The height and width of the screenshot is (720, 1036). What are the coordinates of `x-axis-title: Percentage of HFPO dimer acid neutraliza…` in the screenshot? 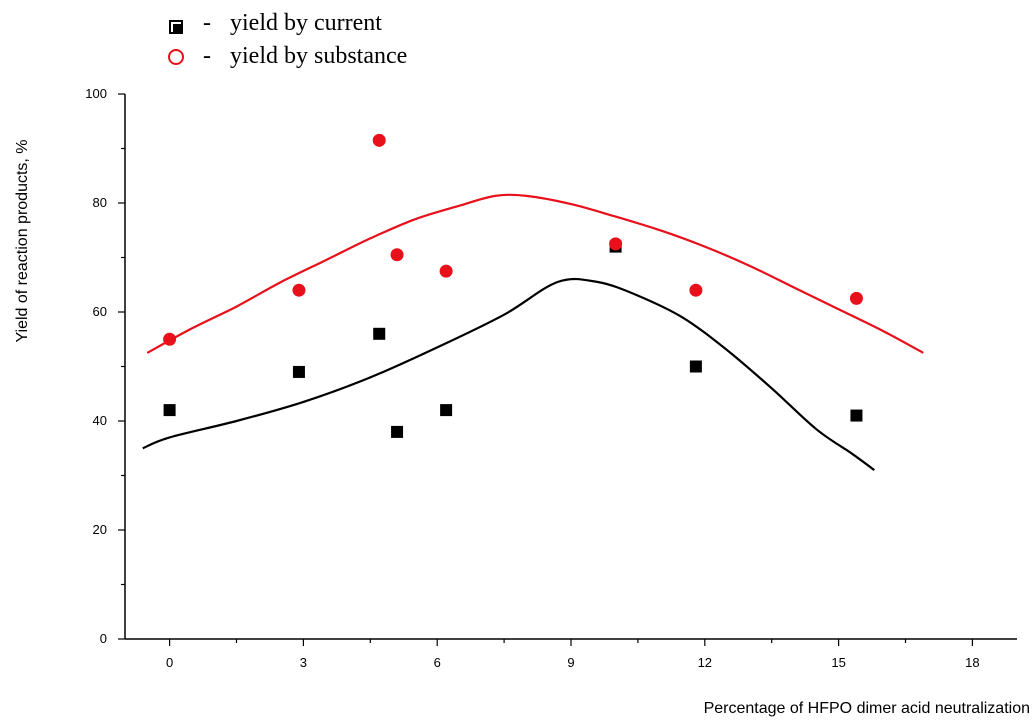 It's located at (867, 708).